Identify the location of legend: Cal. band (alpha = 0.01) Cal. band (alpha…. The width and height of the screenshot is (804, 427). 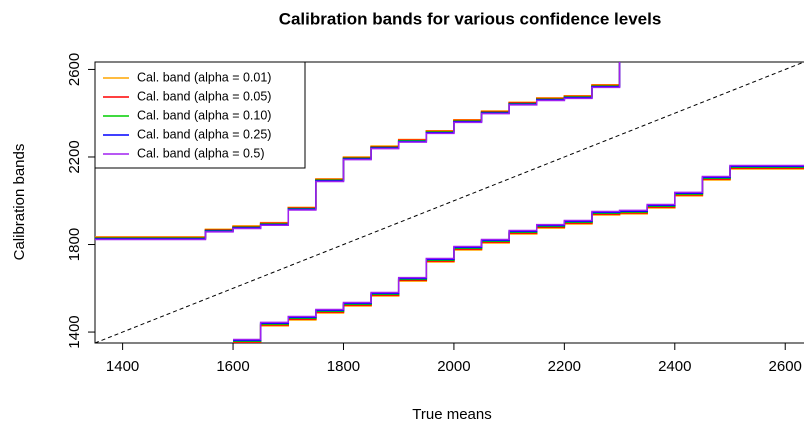
(200, 115).